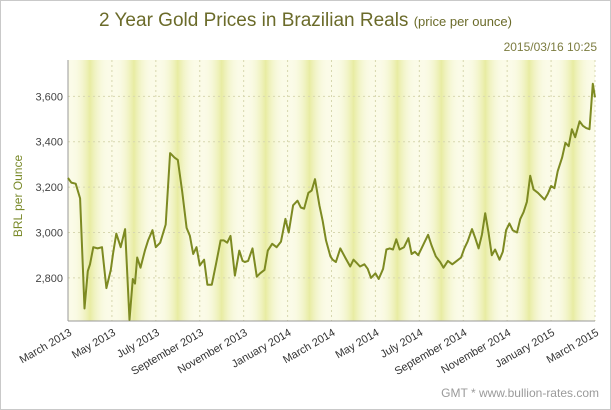 This screenshot has width=611, height=410. I want to click on y-tick-label: 3,200, so click(49, 188).